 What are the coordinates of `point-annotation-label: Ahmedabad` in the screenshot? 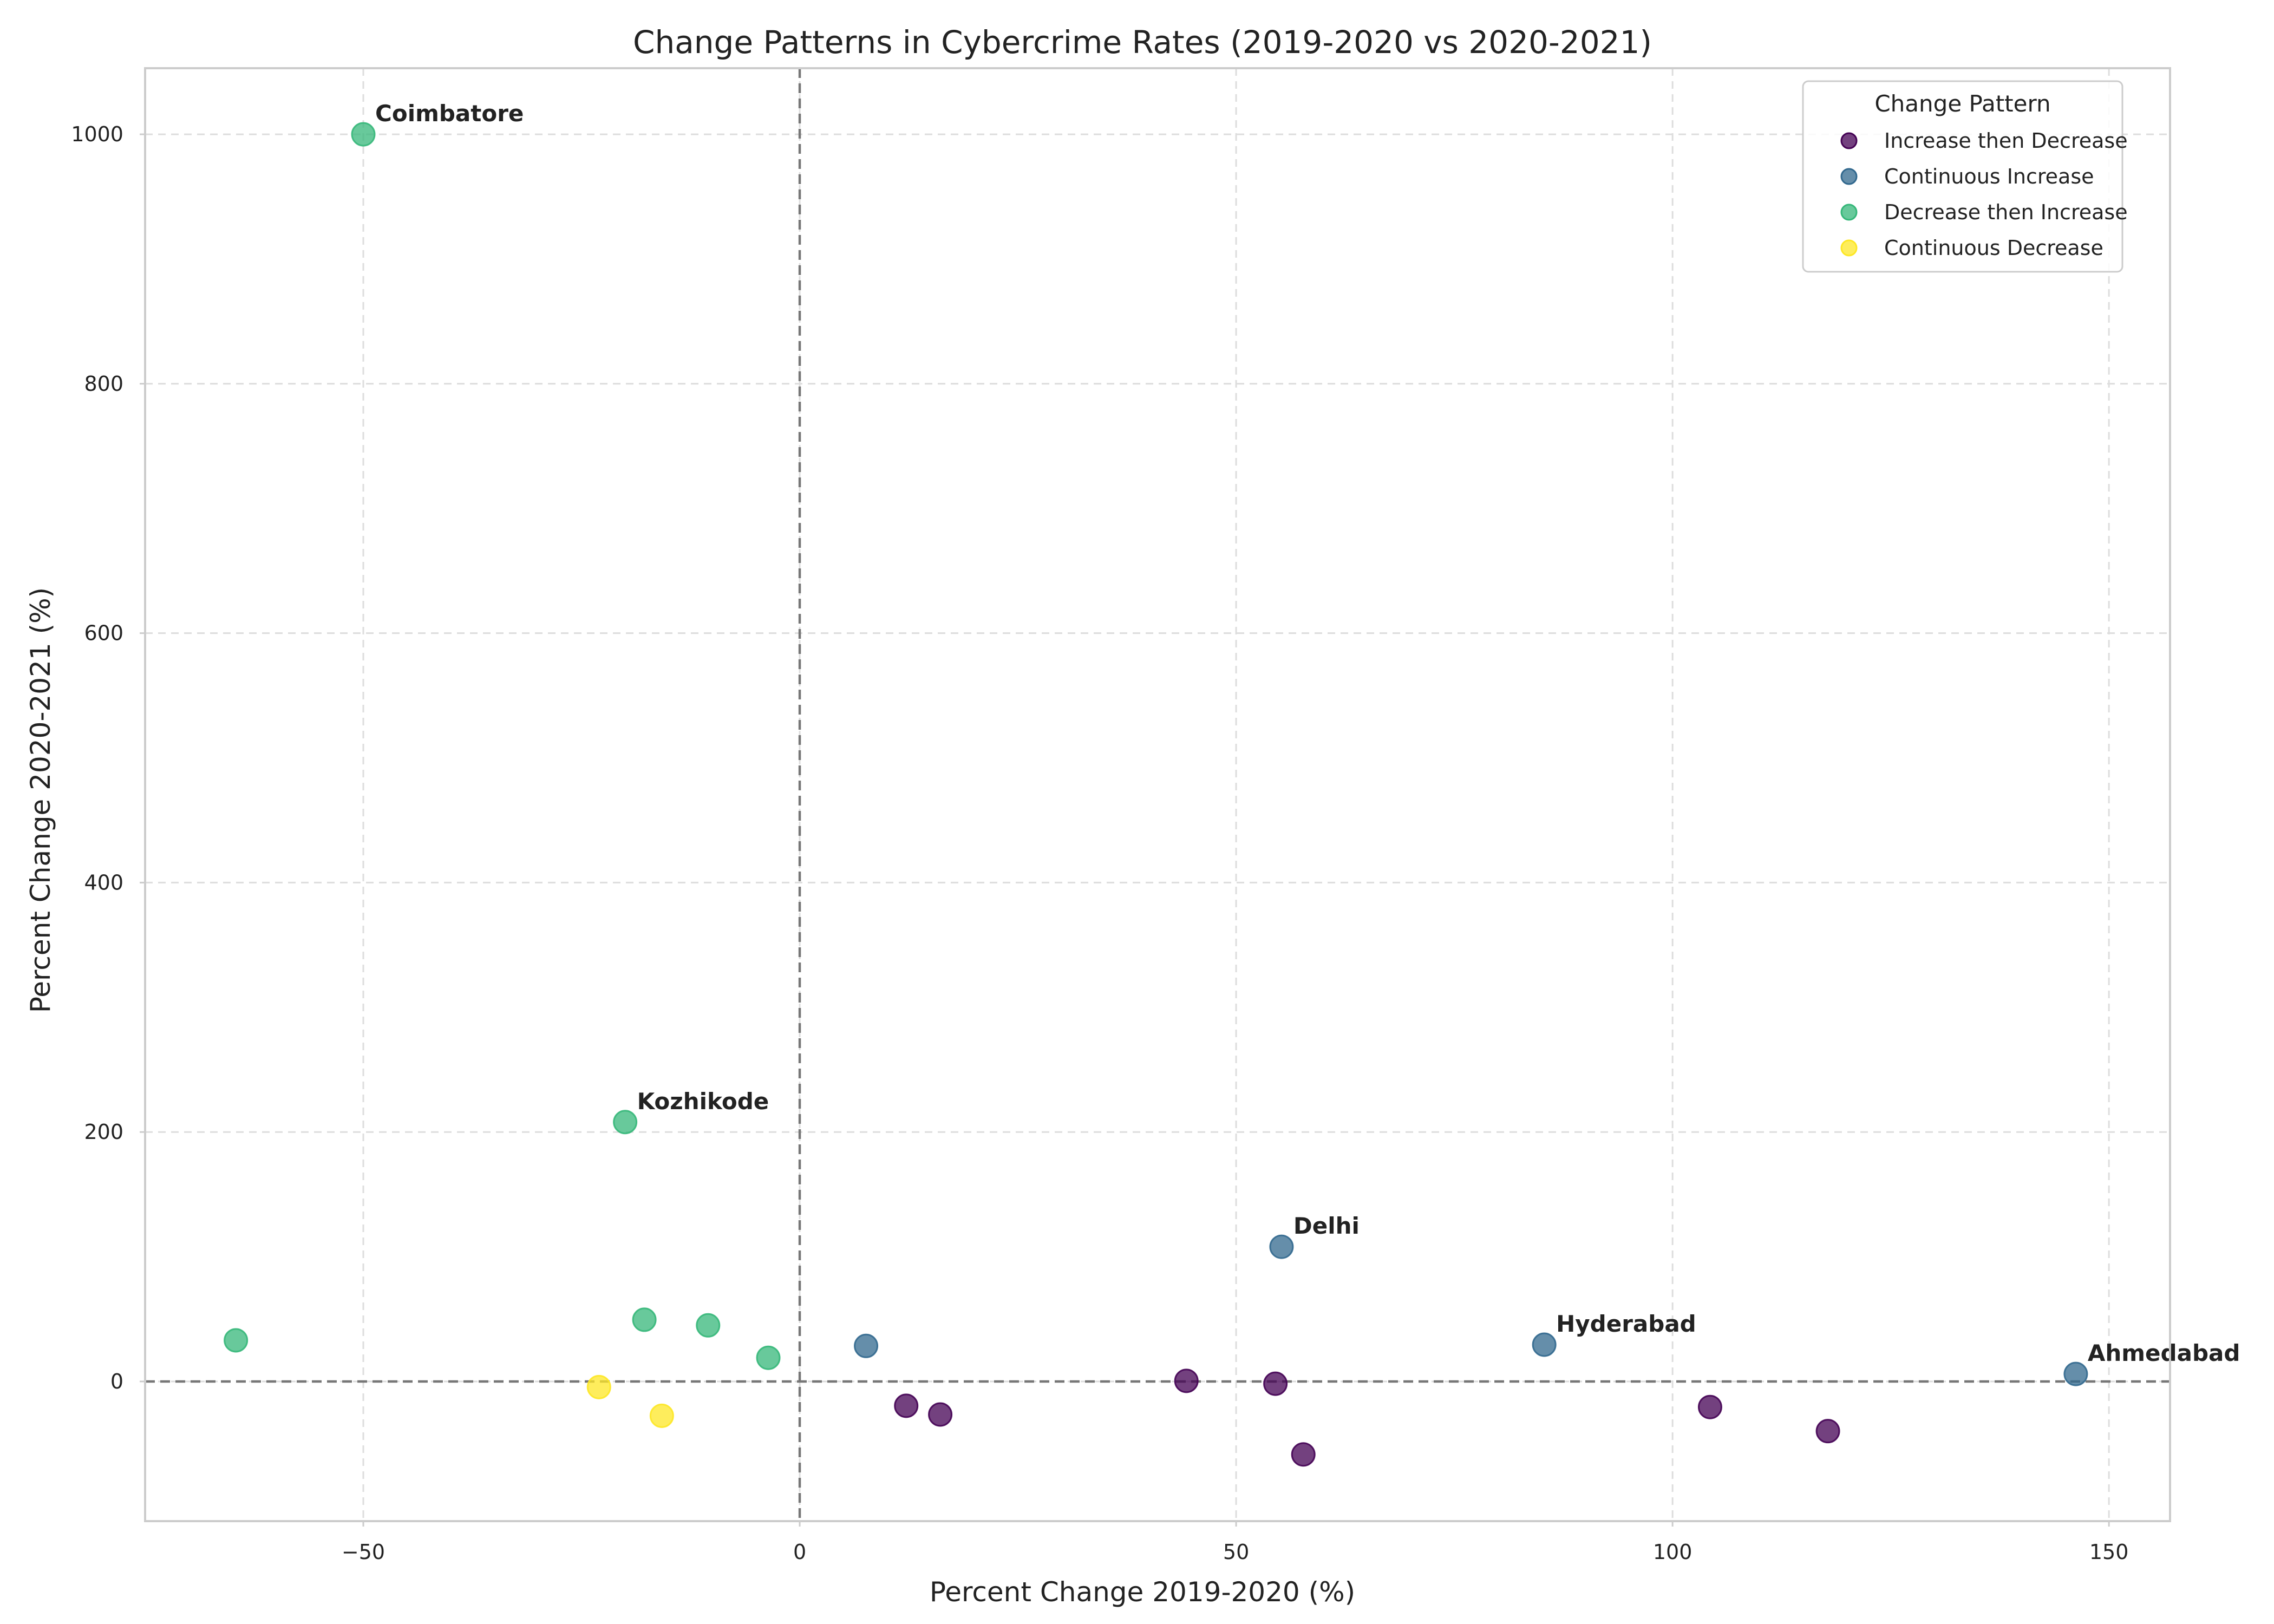 It's located at (2164, 1353).